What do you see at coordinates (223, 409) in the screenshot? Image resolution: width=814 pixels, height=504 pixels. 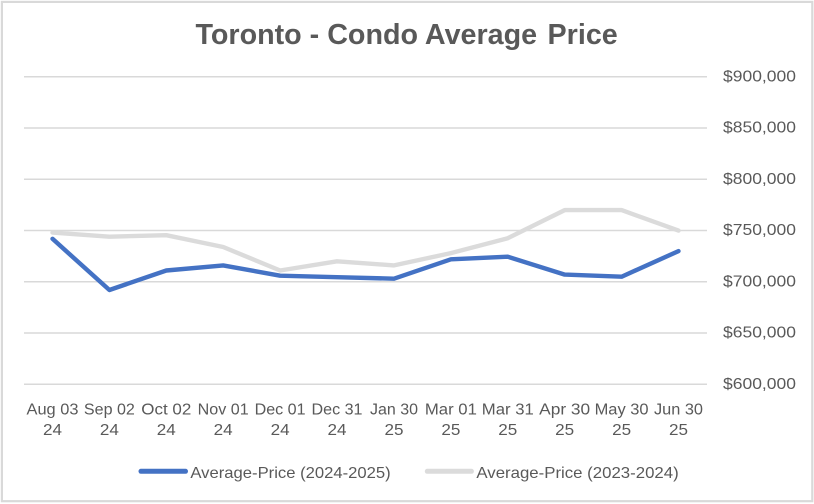 I see `svg-text: Nov 01` at bounding box center [223, 409].